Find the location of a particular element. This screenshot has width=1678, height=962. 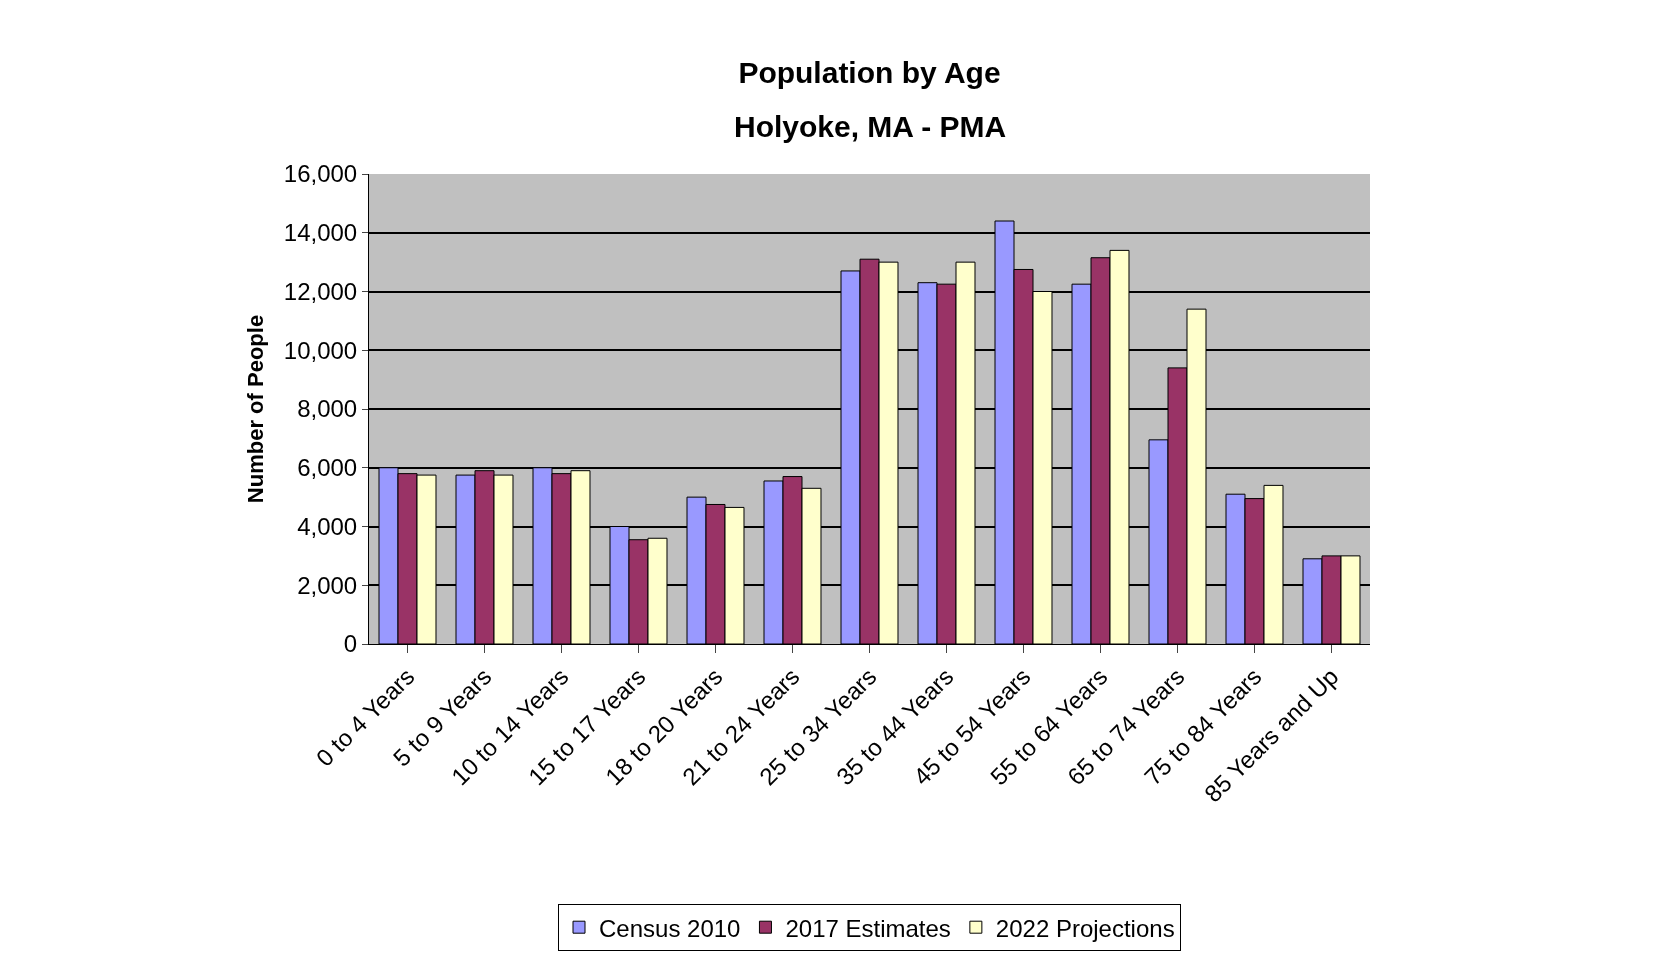

y-tick-label: 8,000 is located at coordinates (327, 409).